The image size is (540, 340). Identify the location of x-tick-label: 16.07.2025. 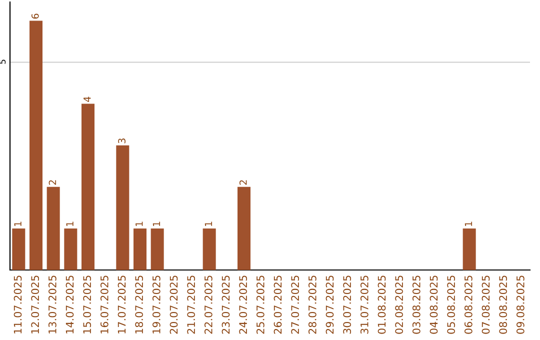
(104, 305).